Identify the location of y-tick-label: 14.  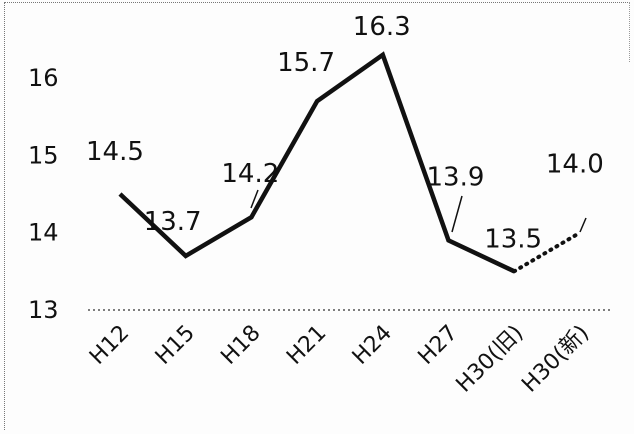
(43, 233).